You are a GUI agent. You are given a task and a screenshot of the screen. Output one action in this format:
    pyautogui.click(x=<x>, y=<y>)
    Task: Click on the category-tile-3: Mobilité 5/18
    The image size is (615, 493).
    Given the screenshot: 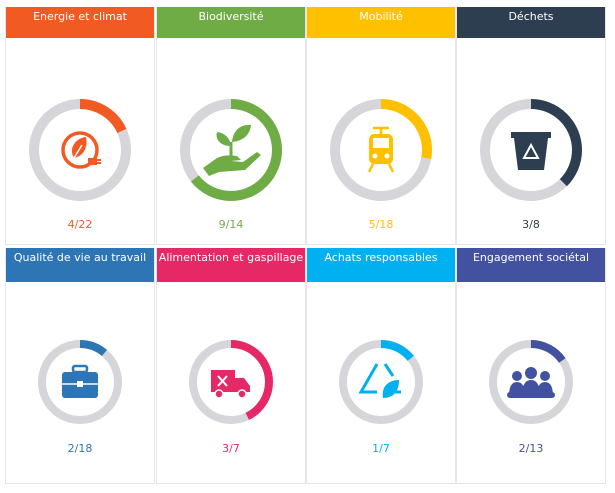 What is the action you would take?
    pyautogui.click(x=381, y=126)
    